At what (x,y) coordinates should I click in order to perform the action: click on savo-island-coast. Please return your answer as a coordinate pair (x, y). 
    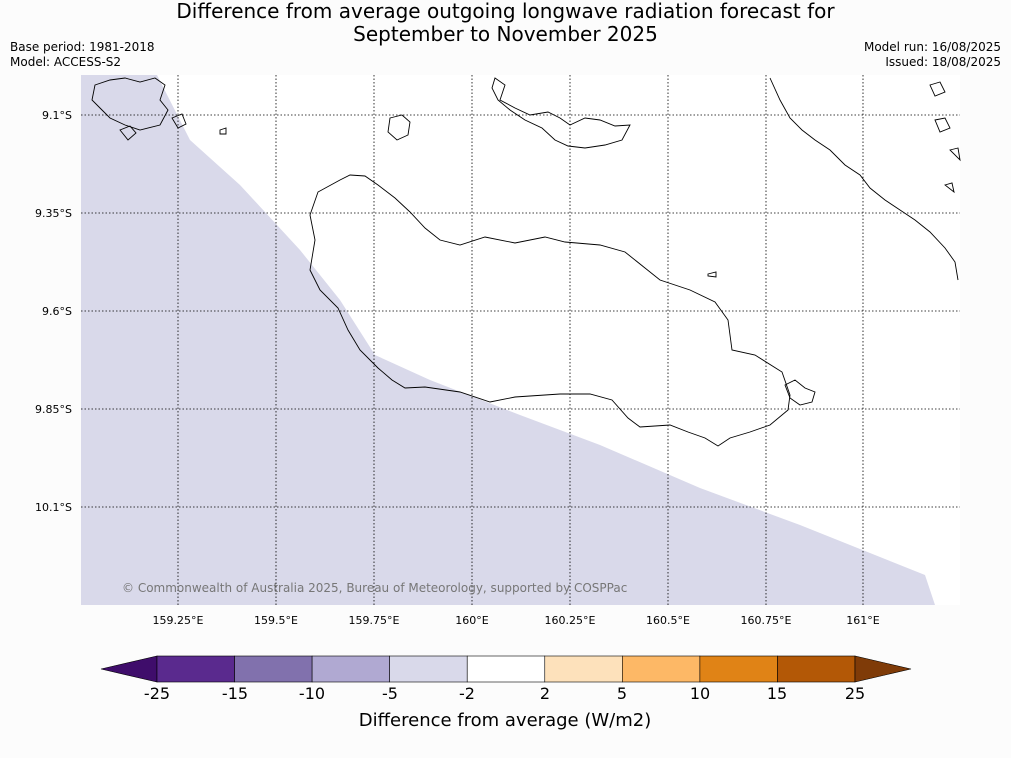
    Looking at the image, I should click on (399, 127).